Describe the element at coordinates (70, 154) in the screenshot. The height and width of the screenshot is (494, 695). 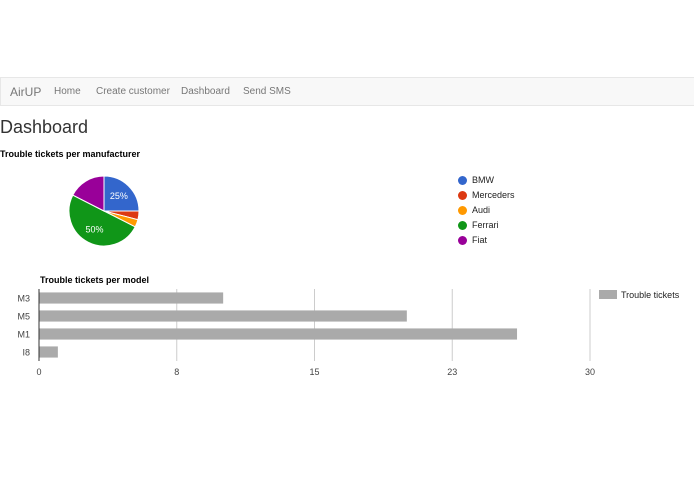
I see `pie-chart-title: Trouble tickets per manufacturer` at that location.